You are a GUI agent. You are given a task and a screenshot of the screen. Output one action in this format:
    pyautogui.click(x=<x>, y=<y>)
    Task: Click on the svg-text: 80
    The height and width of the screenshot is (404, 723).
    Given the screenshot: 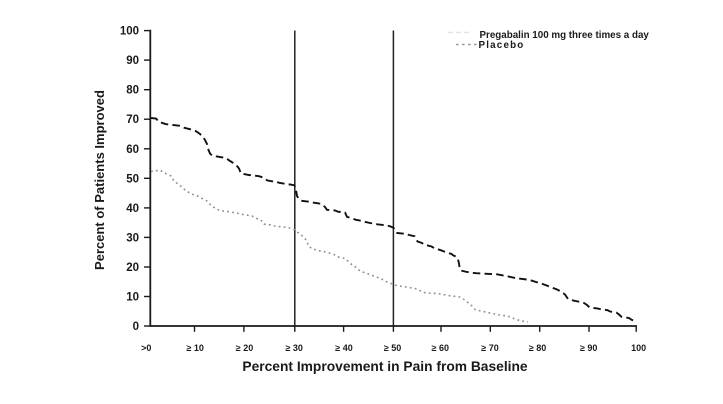 What is the action you would take?
    pyautogui.click(x=132, y=91)
    